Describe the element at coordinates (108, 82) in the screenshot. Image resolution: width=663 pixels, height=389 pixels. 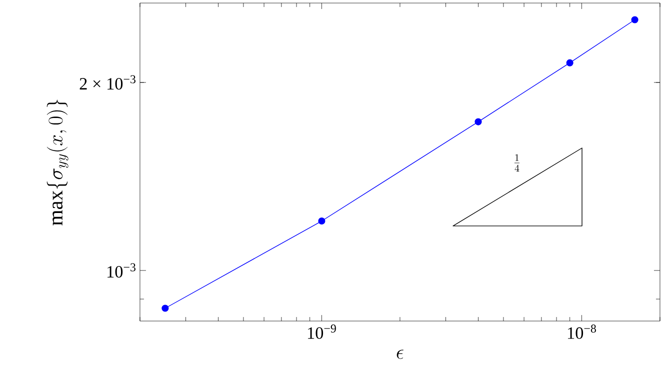
I see `y-tick-label: 2 × 10$^{−3}$` at that location.